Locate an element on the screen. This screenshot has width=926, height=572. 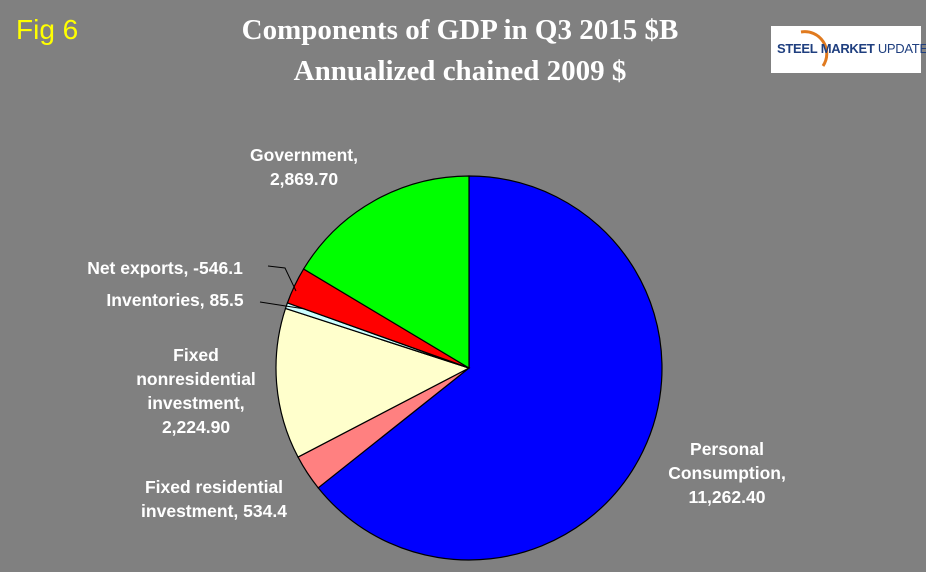
logo-arc-icon is located at coordinates (814, 48).